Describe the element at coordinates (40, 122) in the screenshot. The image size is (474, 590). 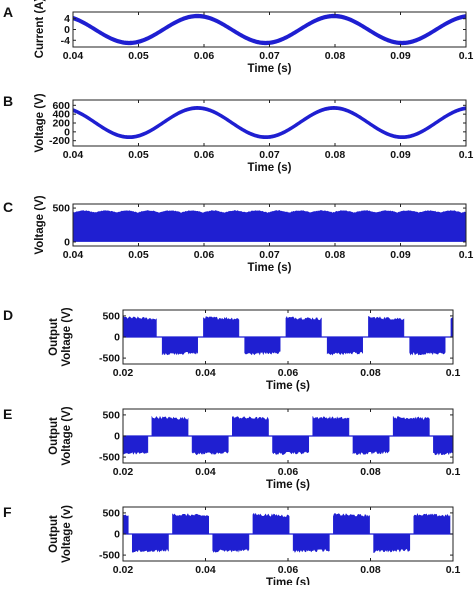
I see `y-axis-label-b: Voltage (V)` at that location.